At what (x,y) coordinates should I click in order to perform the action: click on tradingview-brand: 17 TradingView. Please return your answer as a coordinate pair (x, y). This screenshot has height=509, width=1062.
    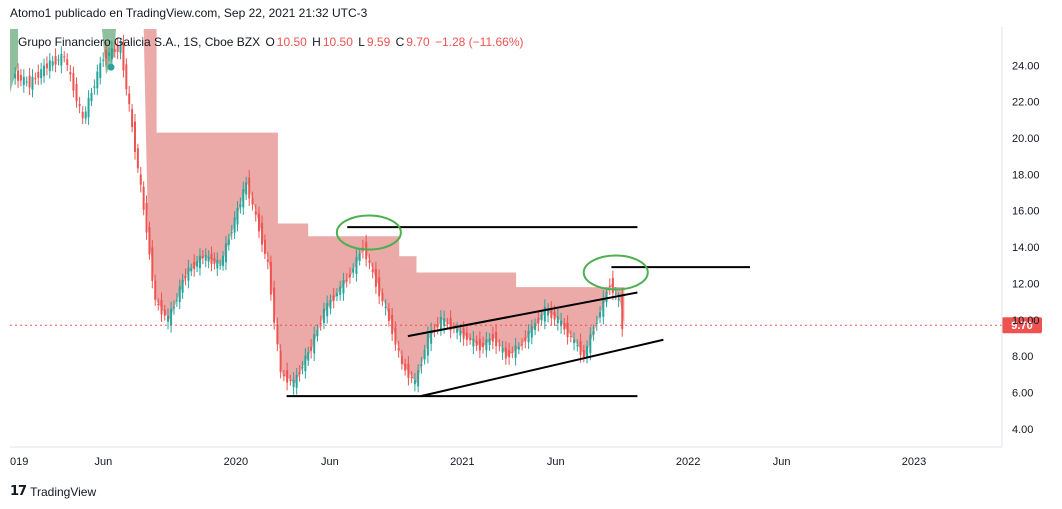
    Looking at the image, I should click on (53, 491).